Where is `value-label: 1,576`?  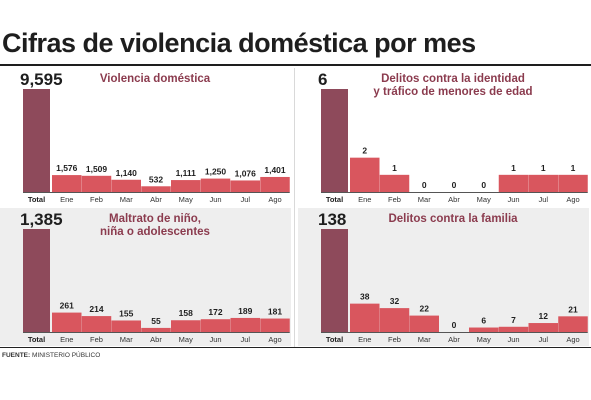
value-label: 1,576 is located at coordinates (67, 168).